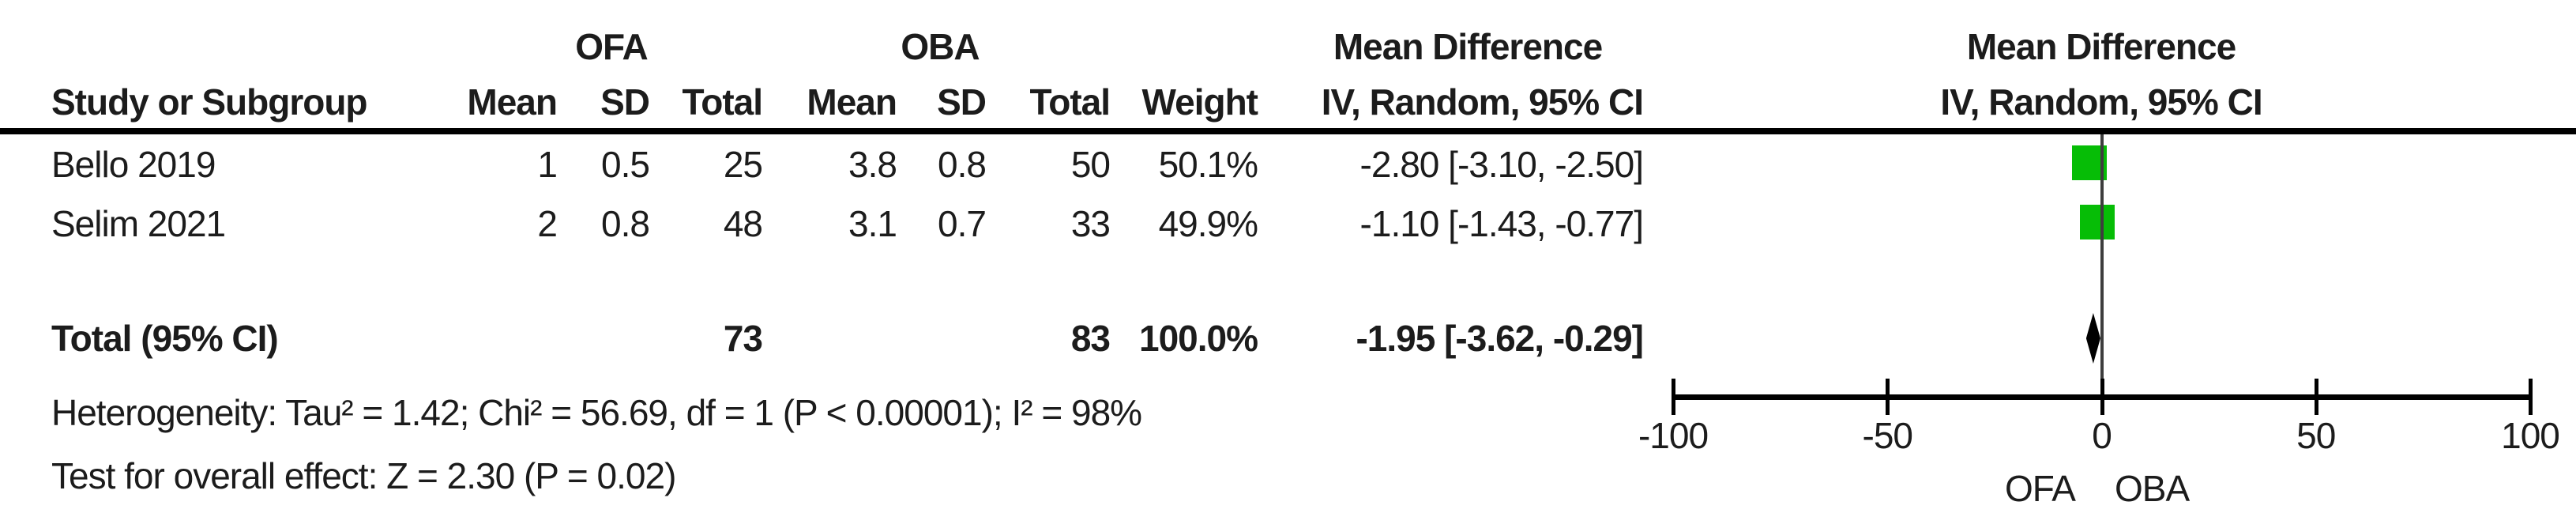  What do you see at coordinates (1070, 102) in the screenshot?
I see `col-header-oba-total: Total` at bounding box center [1070, 102].